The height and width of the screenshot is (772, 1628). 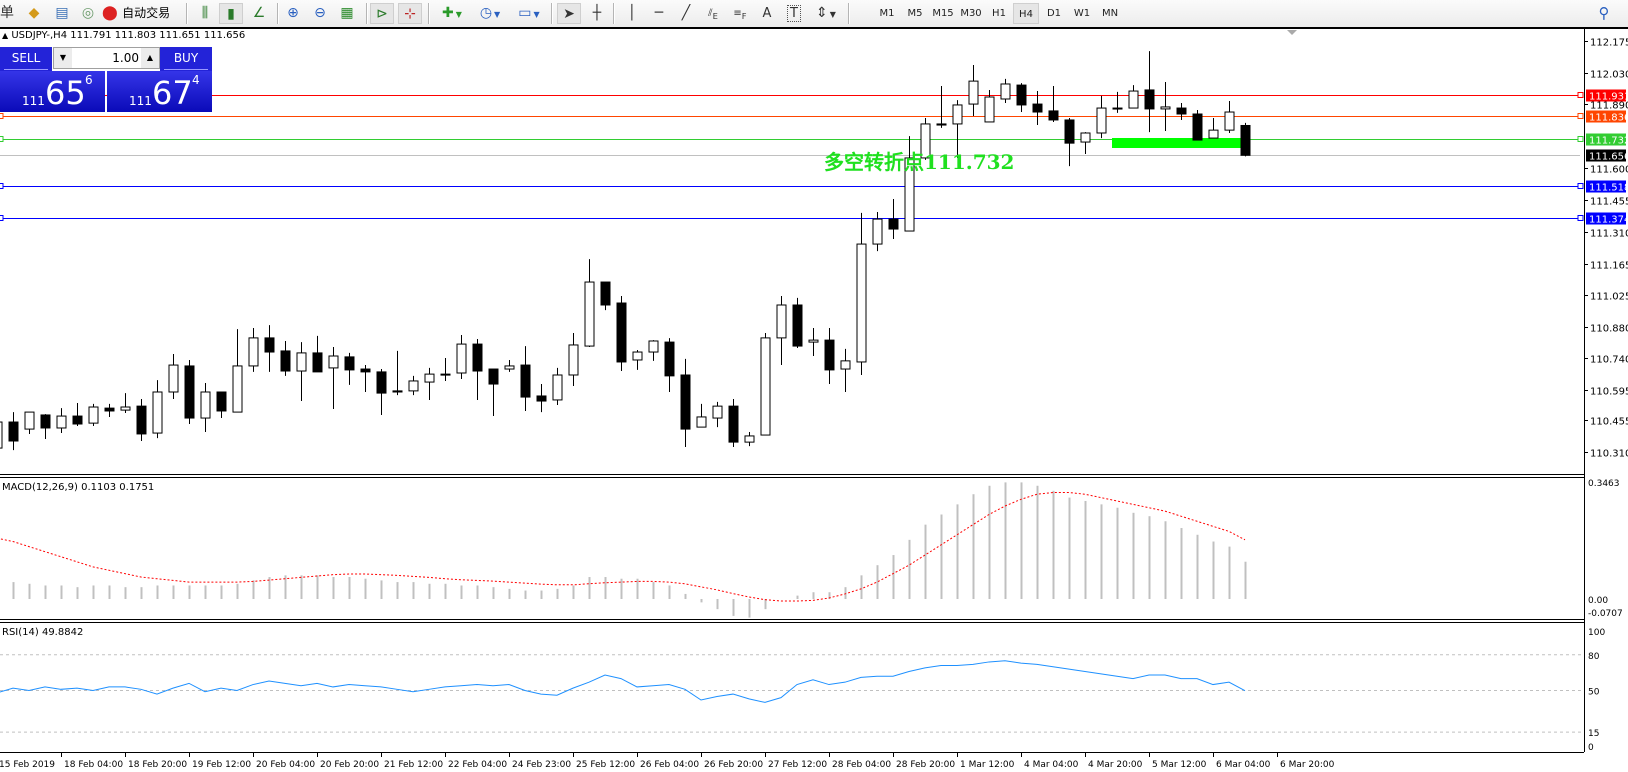 What do you see at coordinates (794, 13) in the screenshot?
I see `text-label-tool-icon: T` at bounding box center [794, 13].